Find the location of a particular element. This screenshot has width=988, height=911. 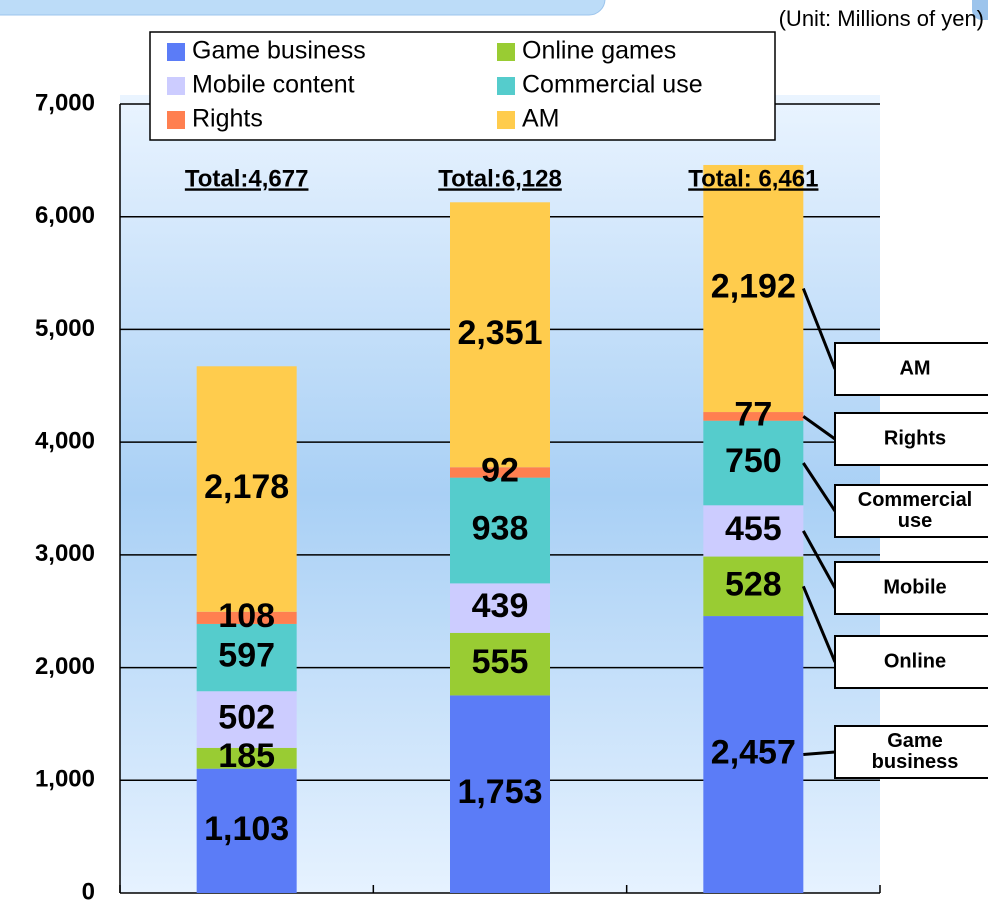

value-label: 2,351 is located at coordinates (499, 333).